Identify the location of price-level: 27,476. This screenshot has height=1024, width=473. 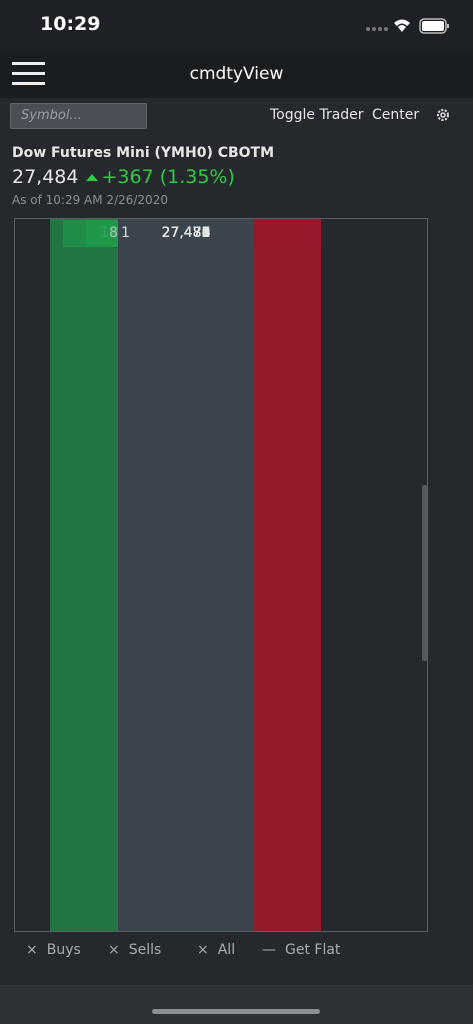
(186, 233).